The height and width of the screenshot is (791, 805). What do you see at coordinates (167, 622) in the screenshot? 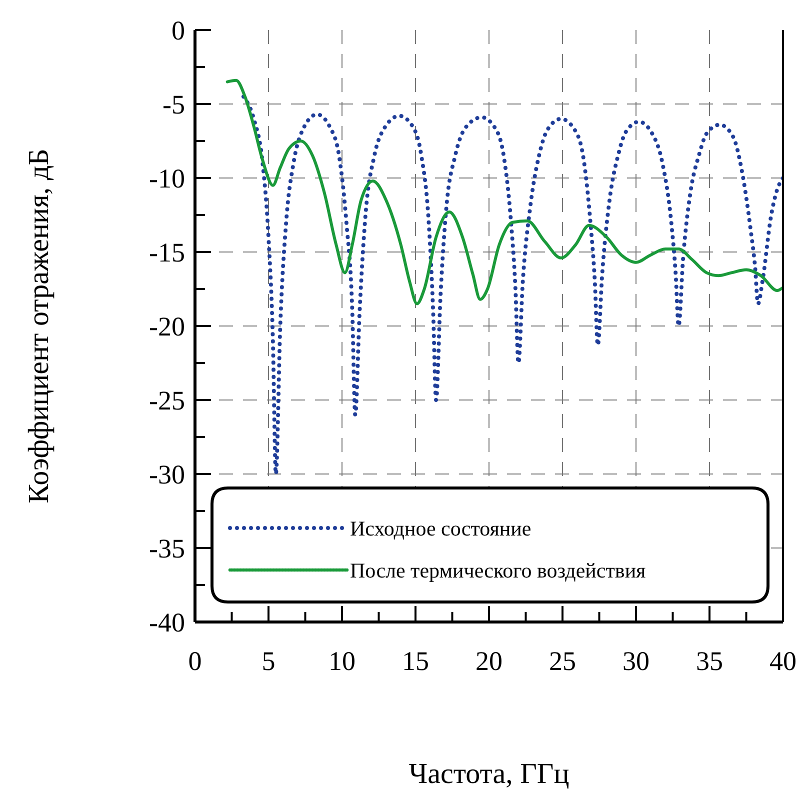
I see `y-tick-label: -40` at bounding box center [167, 622].